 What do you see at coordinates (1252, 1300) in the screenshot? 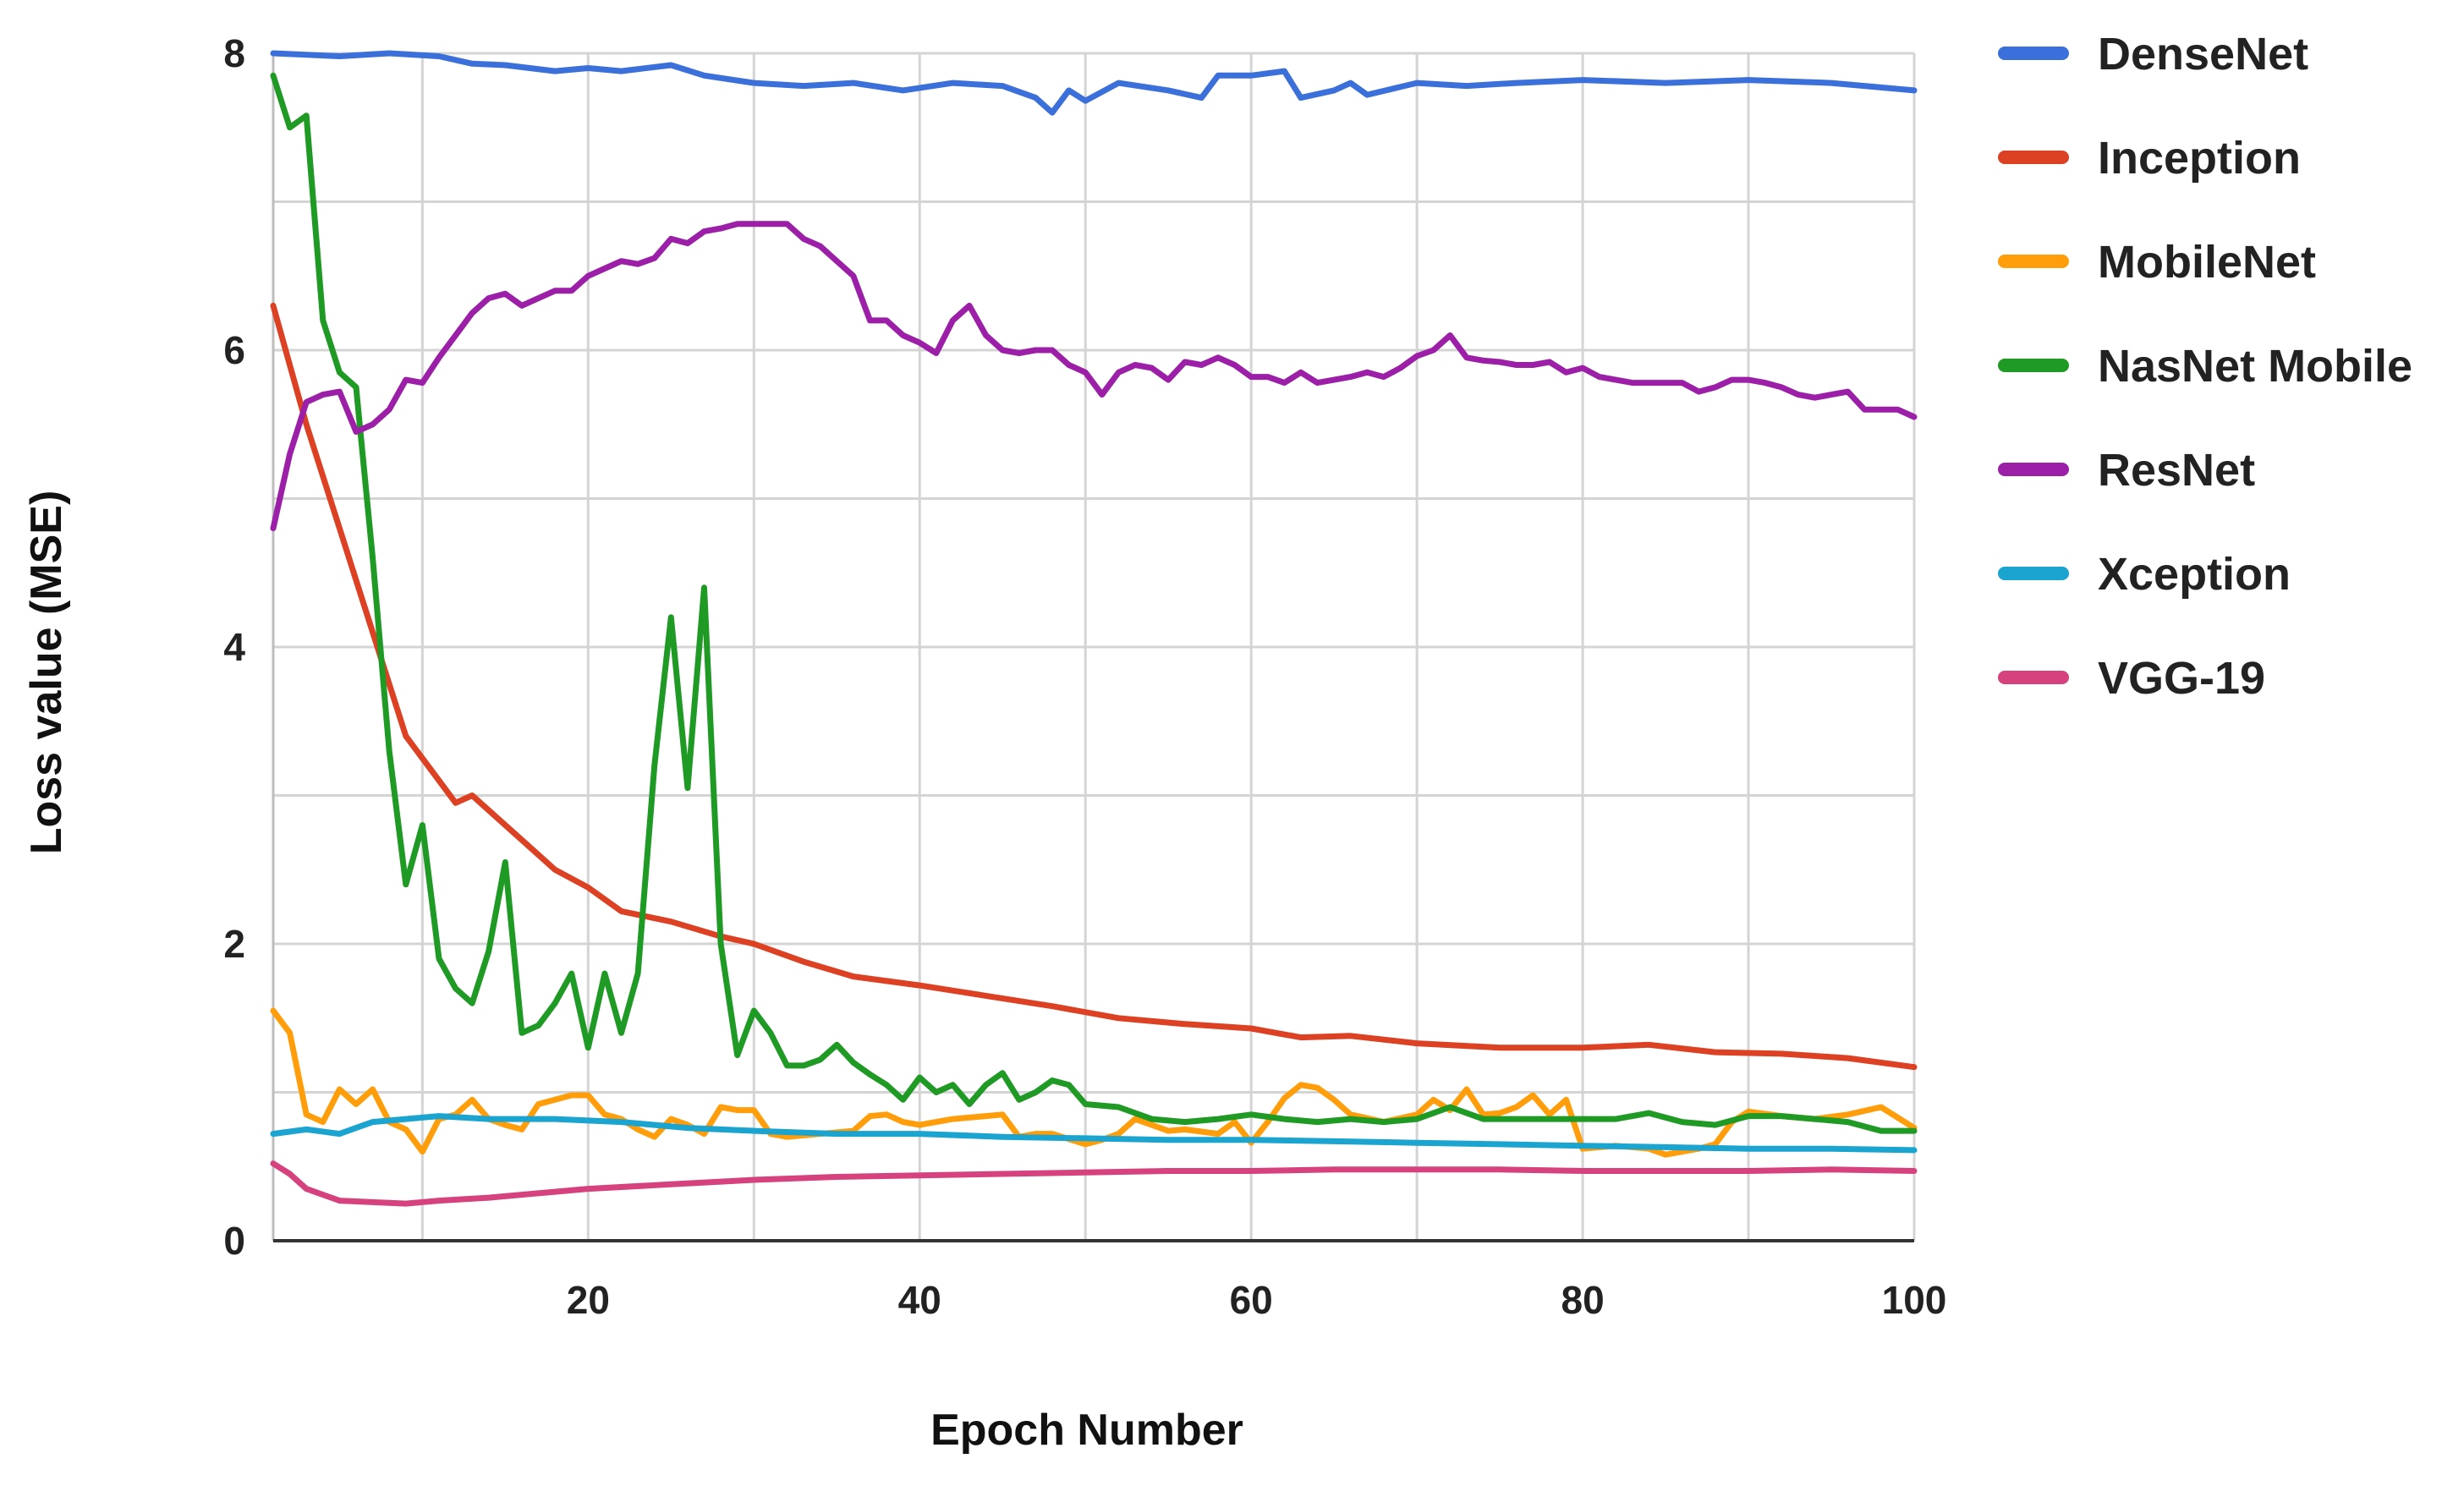
I see `x-tick-label: 60` at bounding box center [1252, 1300].